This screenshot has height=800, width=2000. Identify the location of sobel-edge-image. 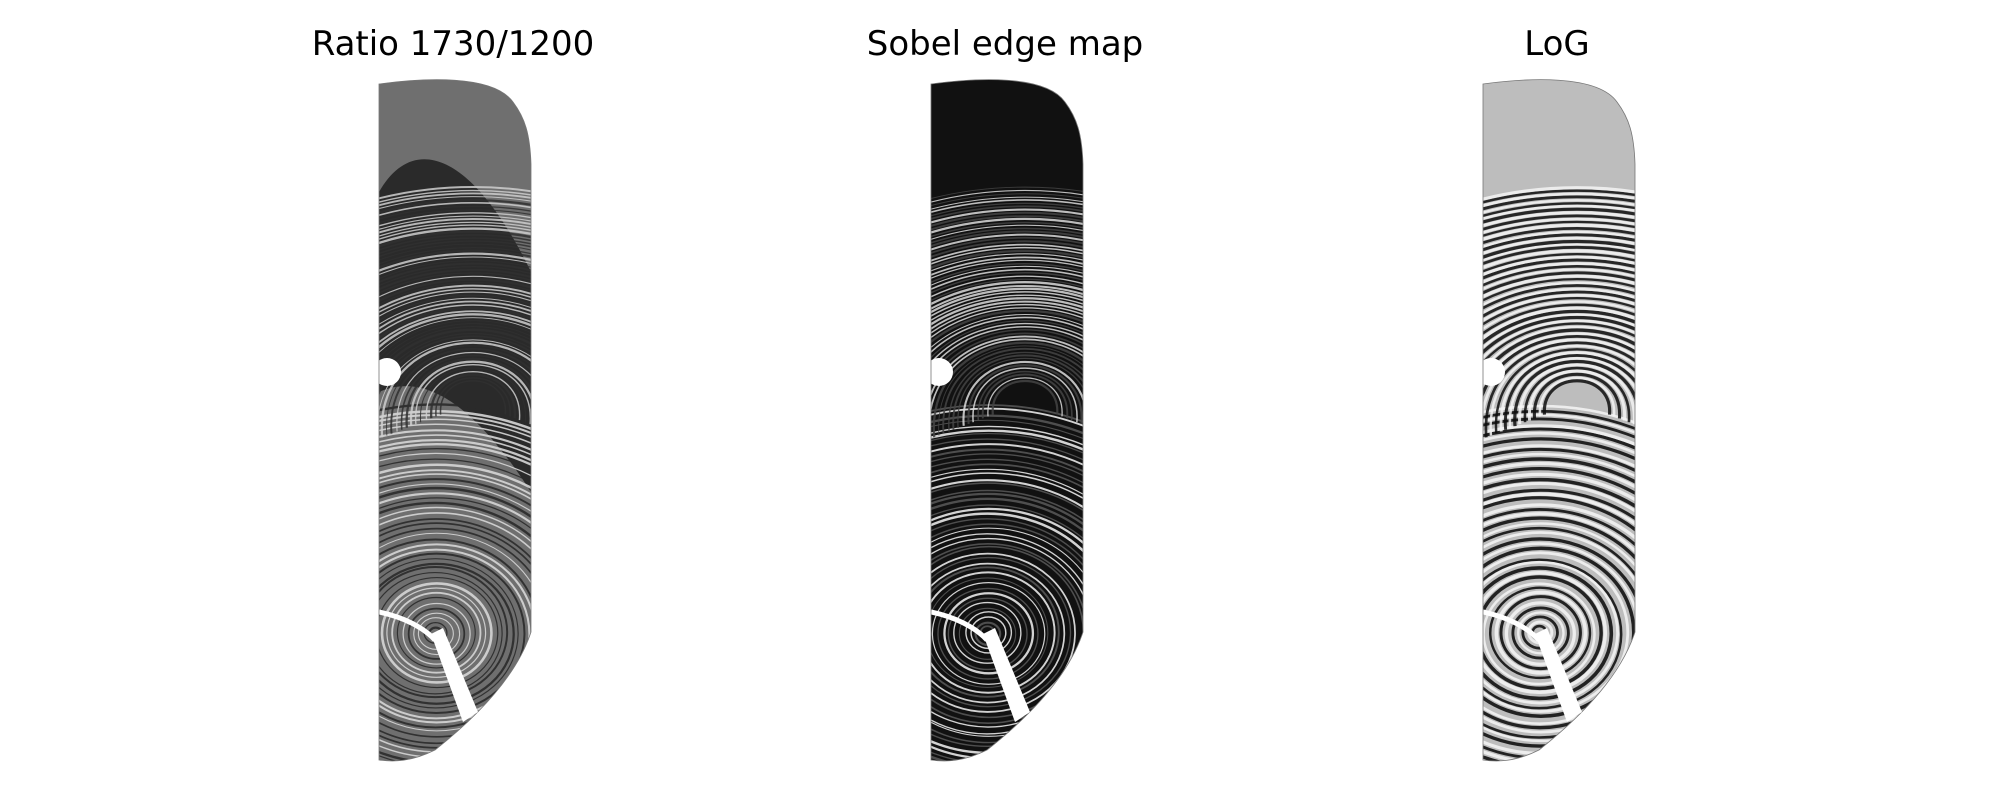
(1007, 420).